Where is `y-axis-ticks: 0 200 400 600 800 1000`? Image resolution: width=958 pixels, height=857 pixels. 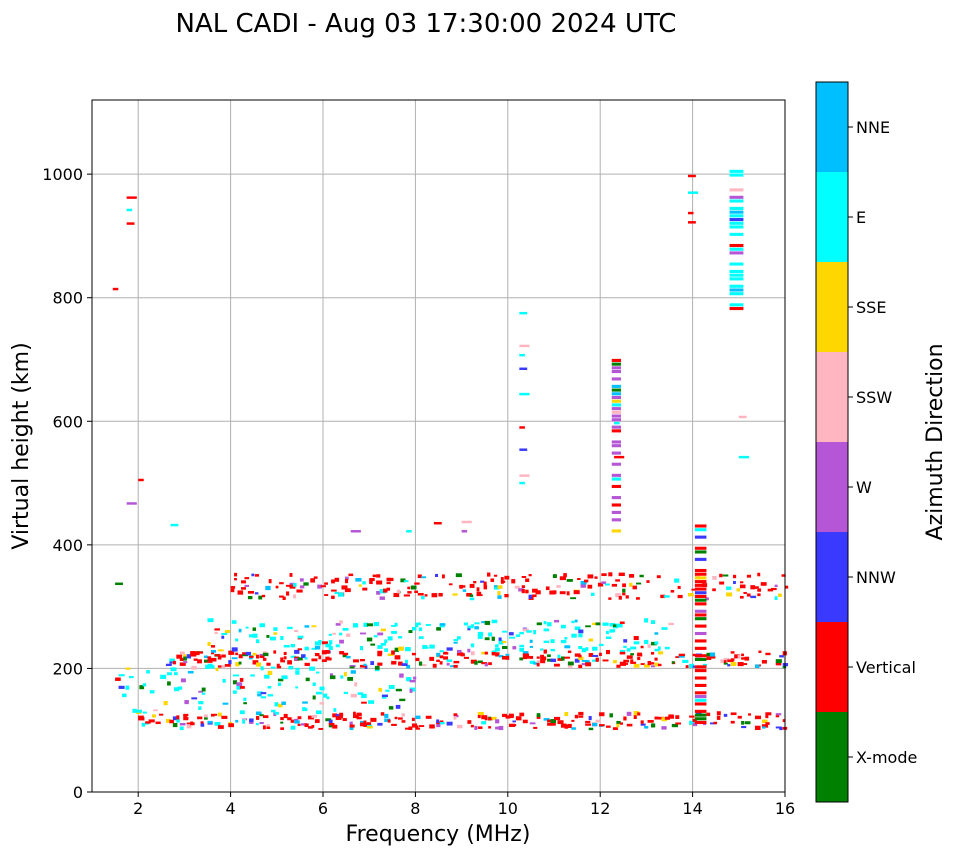
y-axis-ticks: 0 200 400 600 800 1000 is located at coordinates (67, 483).